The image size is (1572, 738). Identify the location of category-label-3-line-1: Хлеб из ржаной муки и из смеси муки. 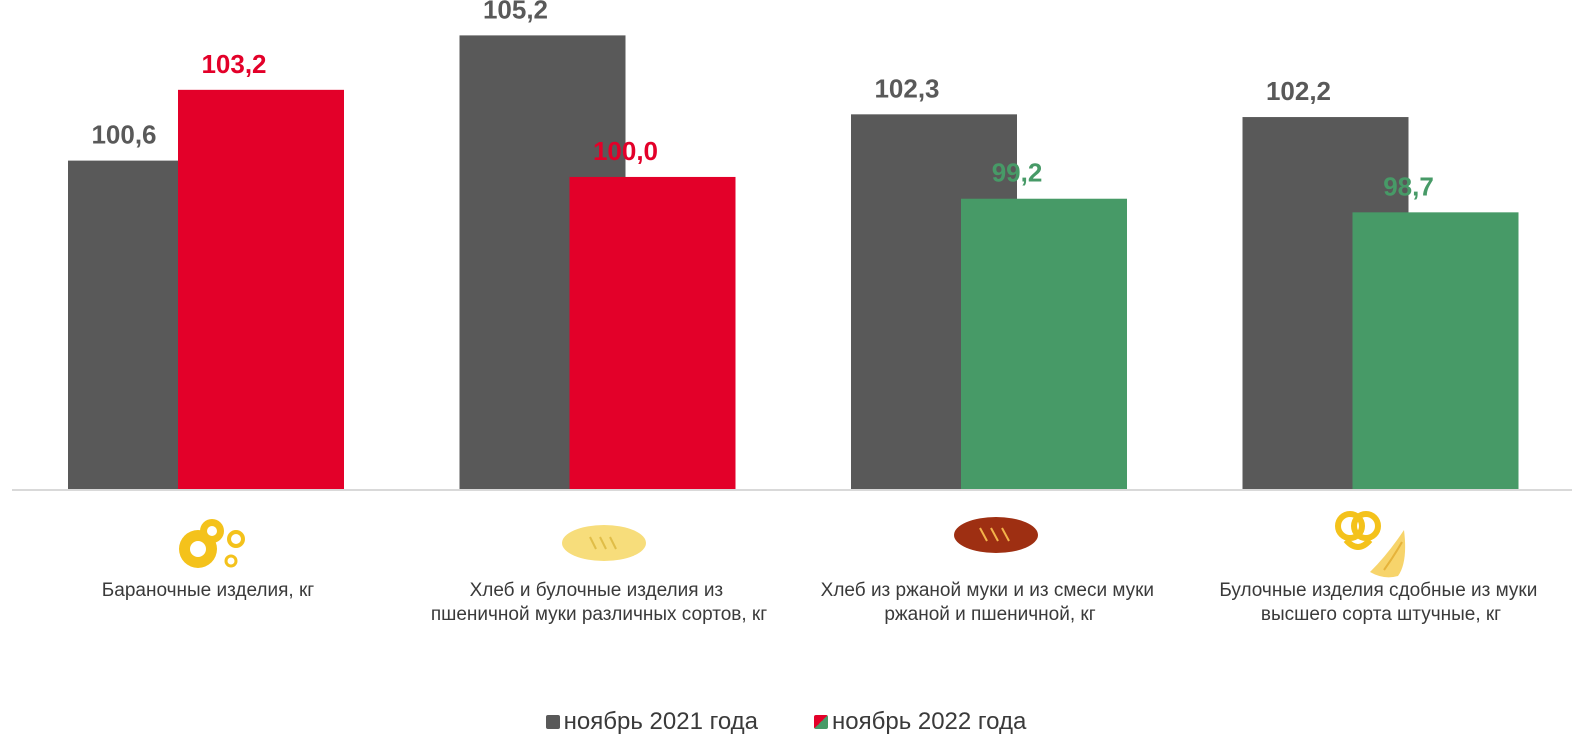
(987, 590).